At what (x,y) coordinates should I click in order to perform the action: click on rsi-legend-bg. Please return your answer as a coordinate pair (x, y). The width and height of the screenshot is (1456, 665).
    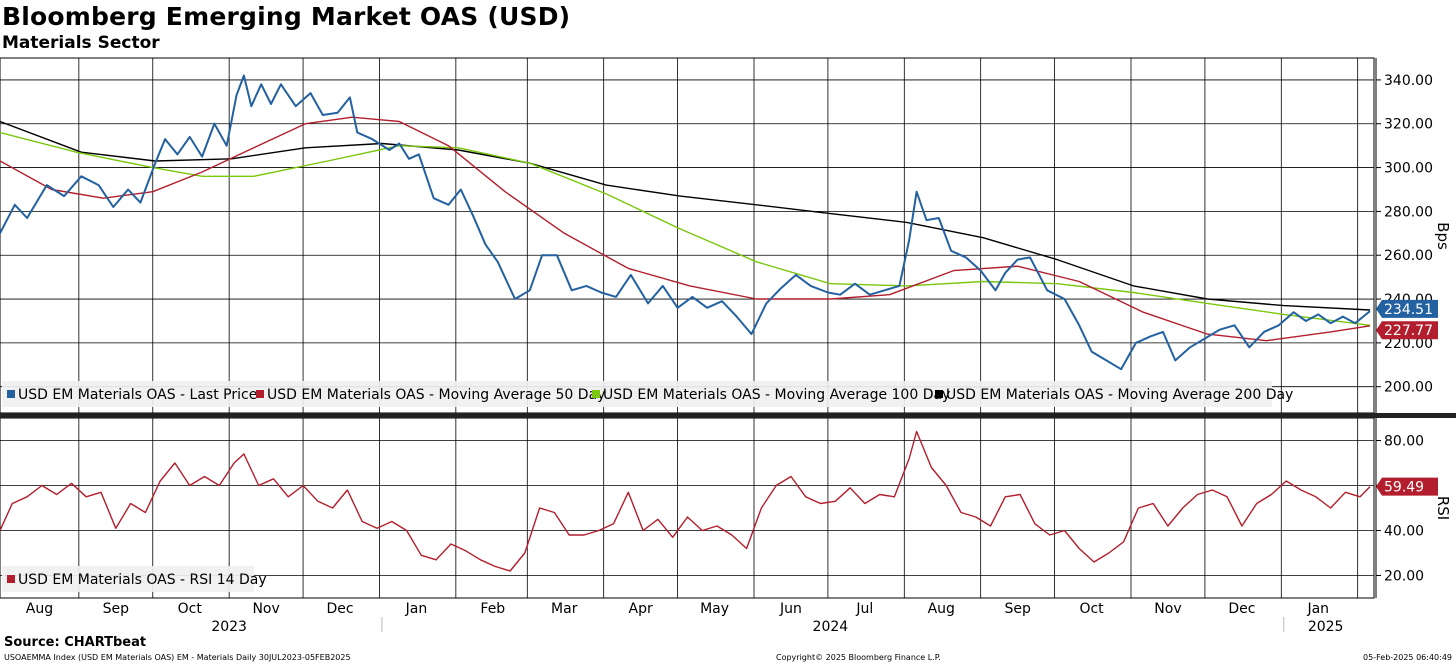
    Looking at the image, I should click on (128, 579).